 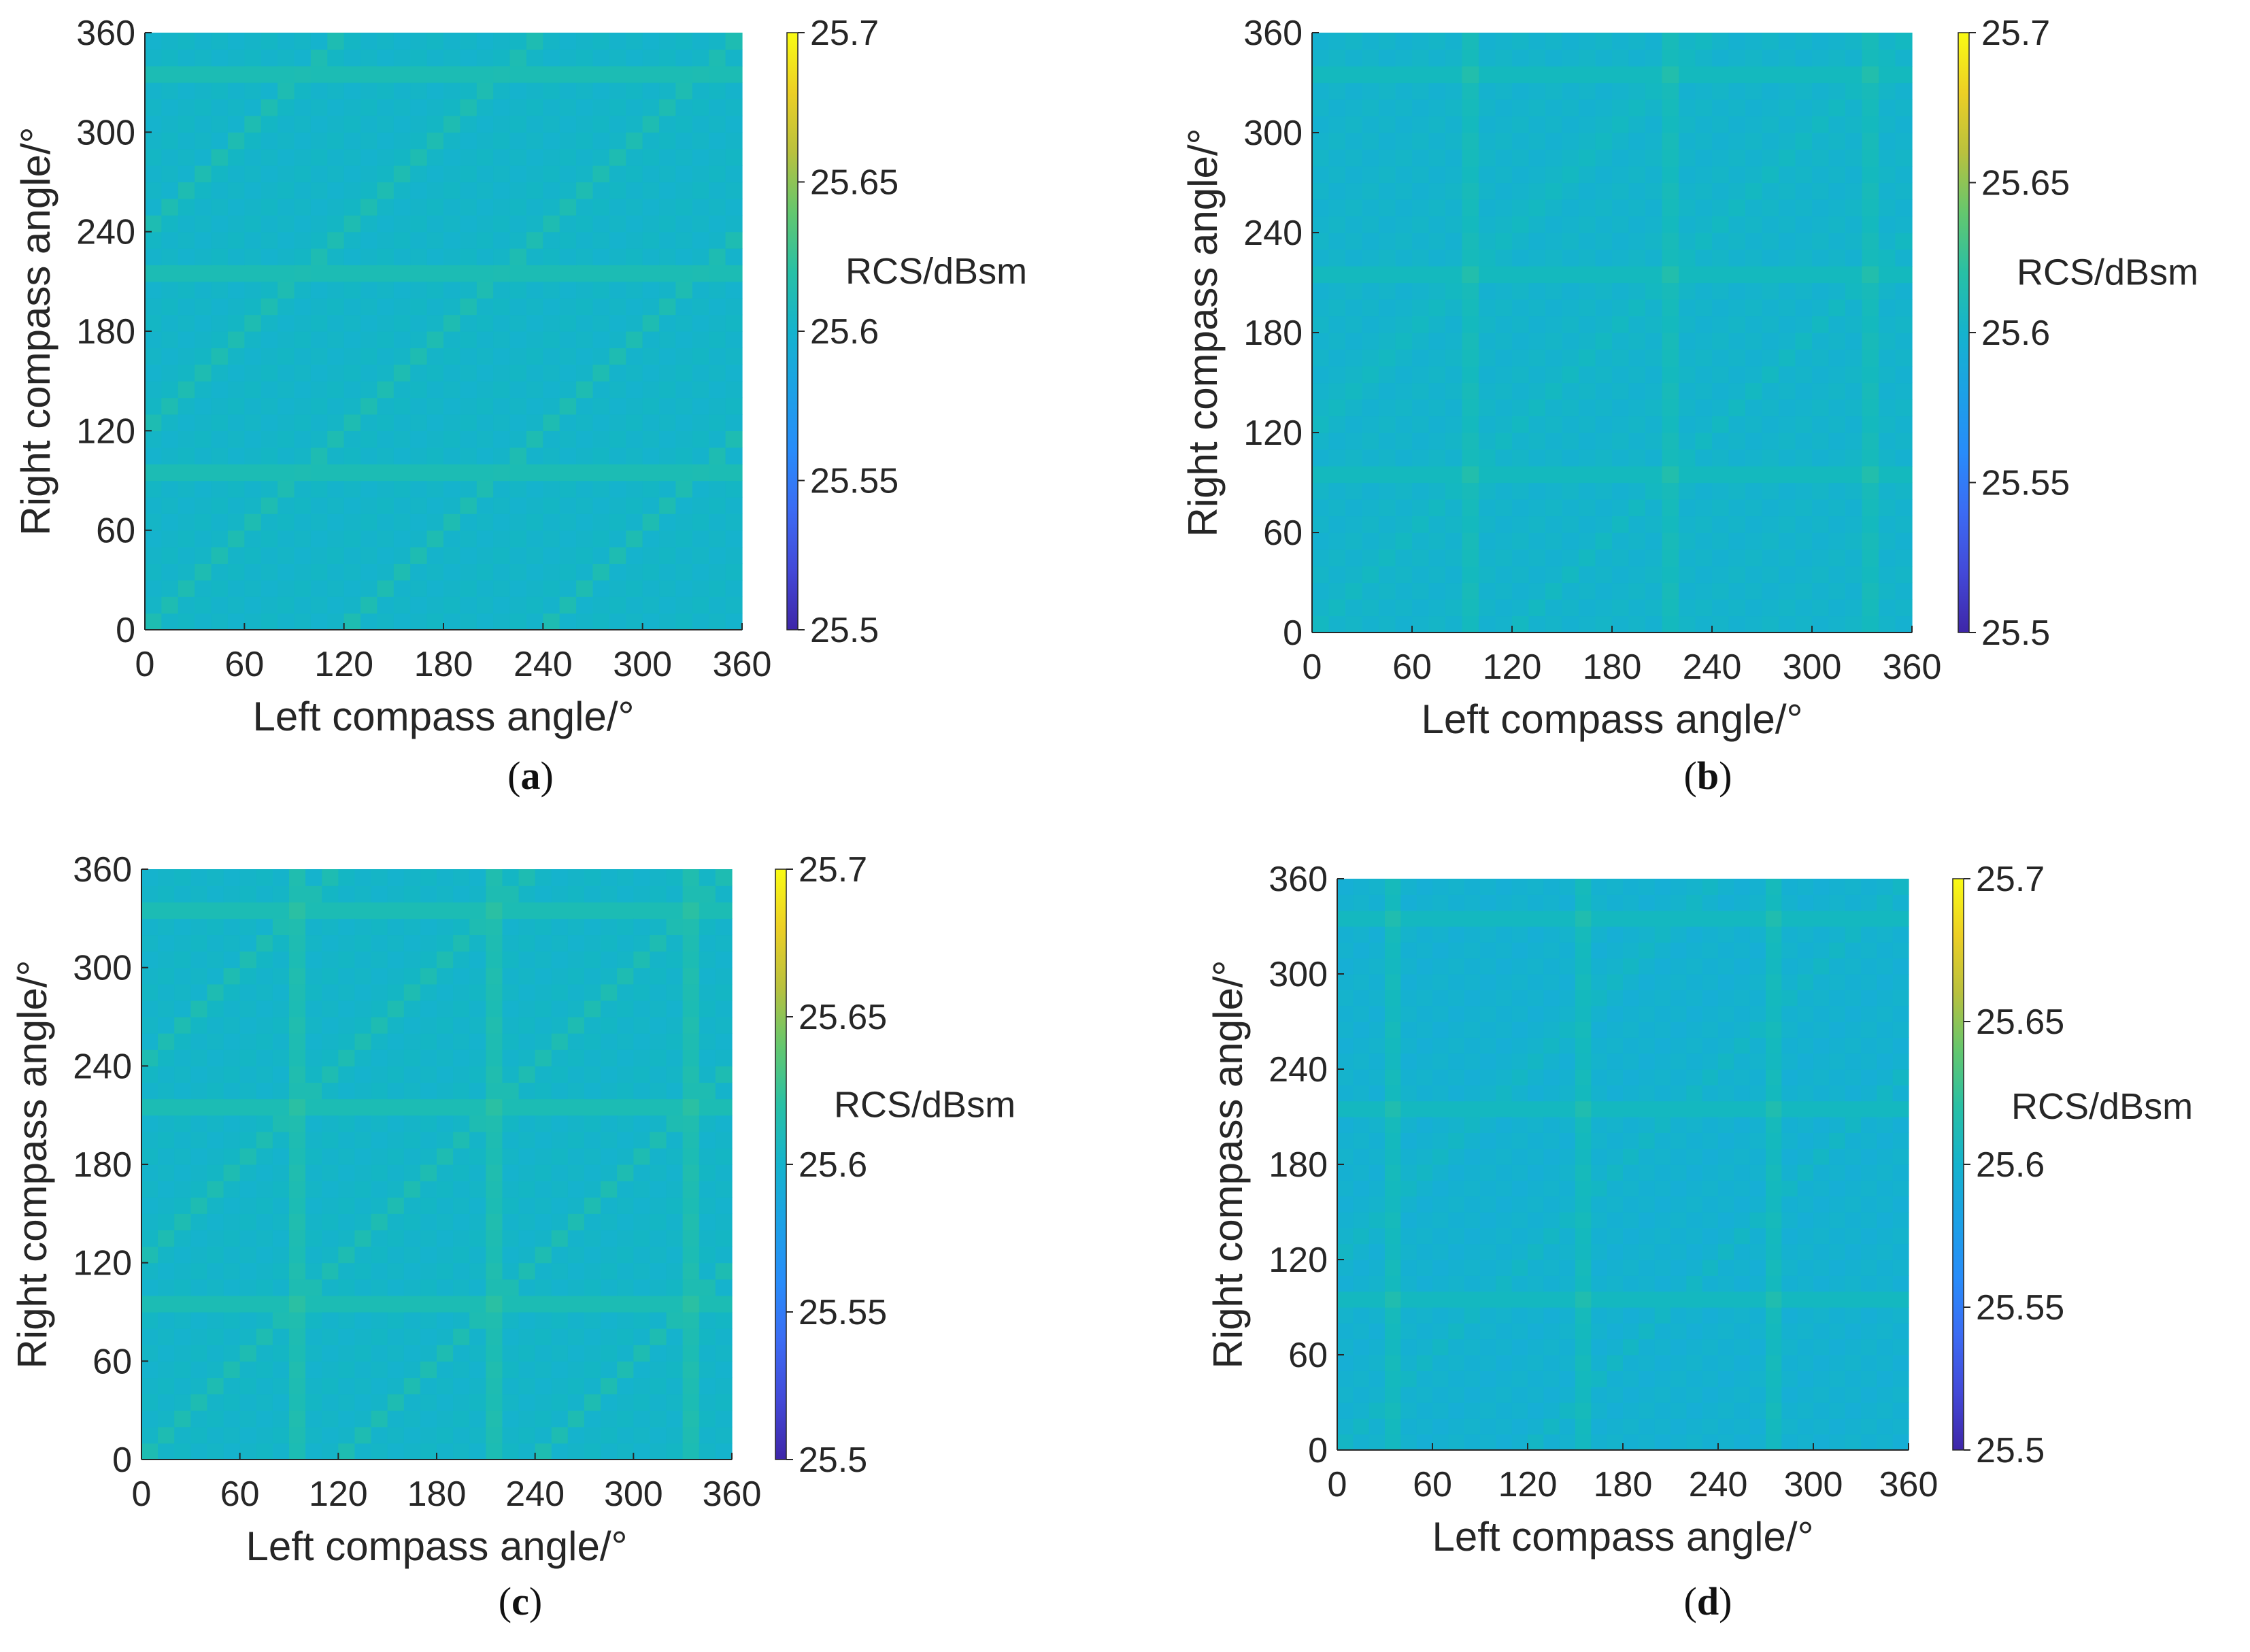 I want to click on y-tick-label: 120, so click(x=102, y=1264).